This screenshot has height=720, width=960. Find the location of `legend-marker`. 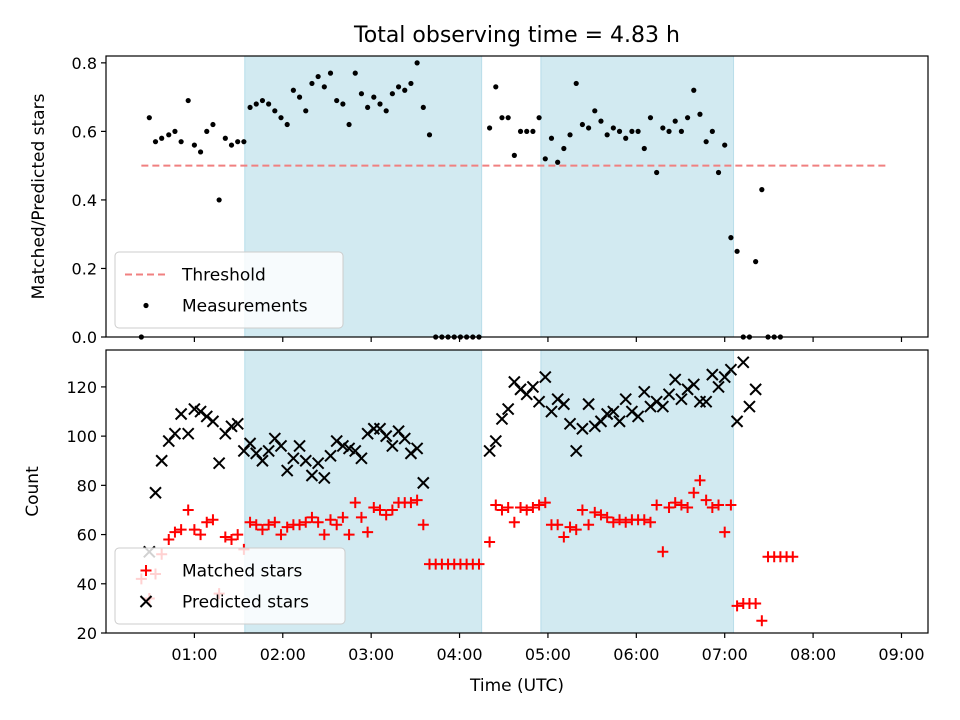

legend-marker is located at coordinates (146, 305).